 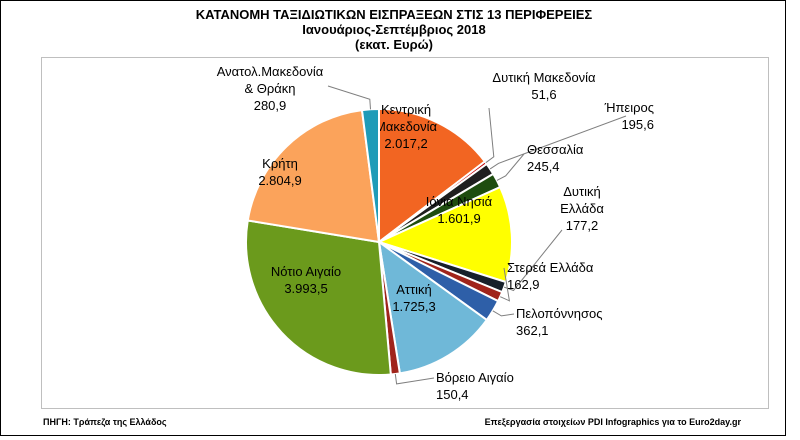 What do you see at coordinates (454, 386) in the screenshot?
I see `data-label-βόρειο-αιγαίο: Βόρειο Αιγαίο 150,4` at bounding box center [454, 386].